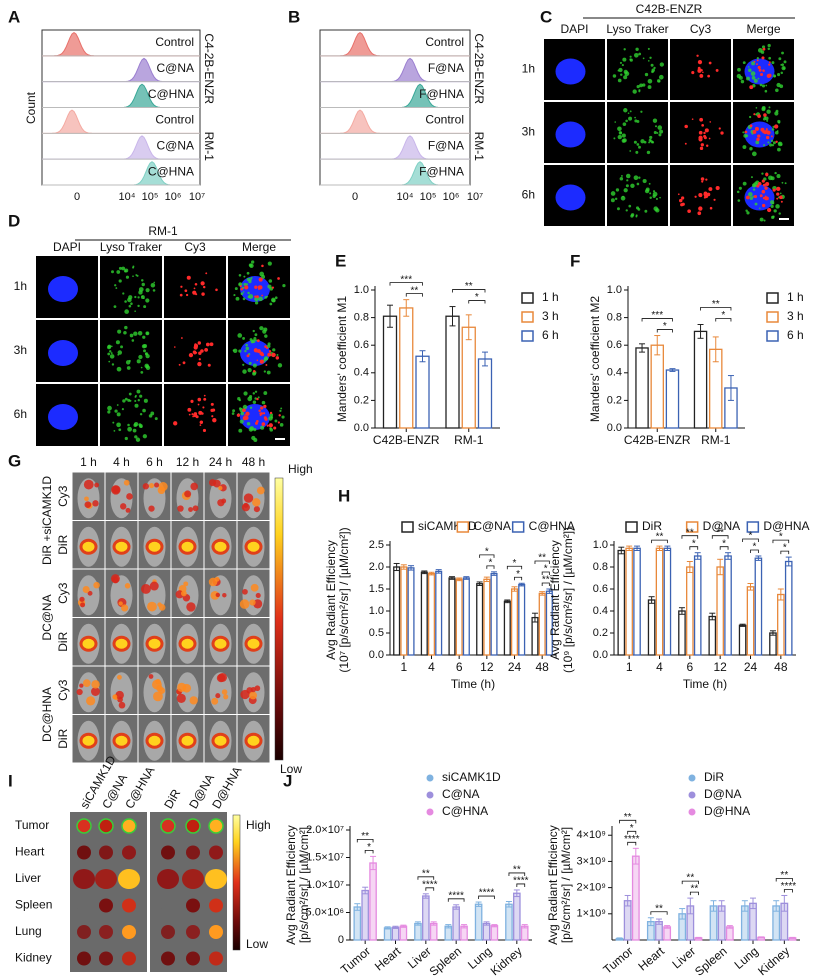 This screenshot has width=813, height=976. What do you see at coordinates (407, 527) in the screenshot?
I see `legend-swatch` at bounding box center [407, 527].